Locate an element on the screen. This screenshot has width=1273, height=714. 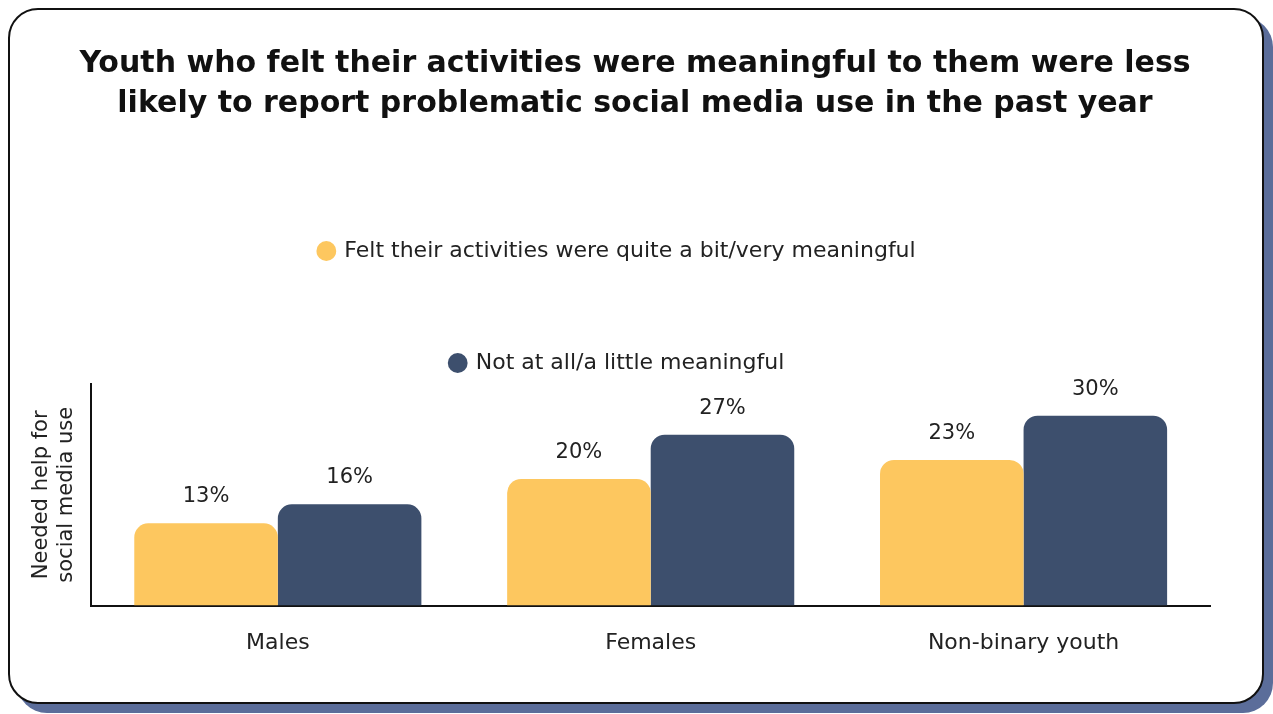
x-tick-label: Non-binary youth is located at coordinates (1023, 641).